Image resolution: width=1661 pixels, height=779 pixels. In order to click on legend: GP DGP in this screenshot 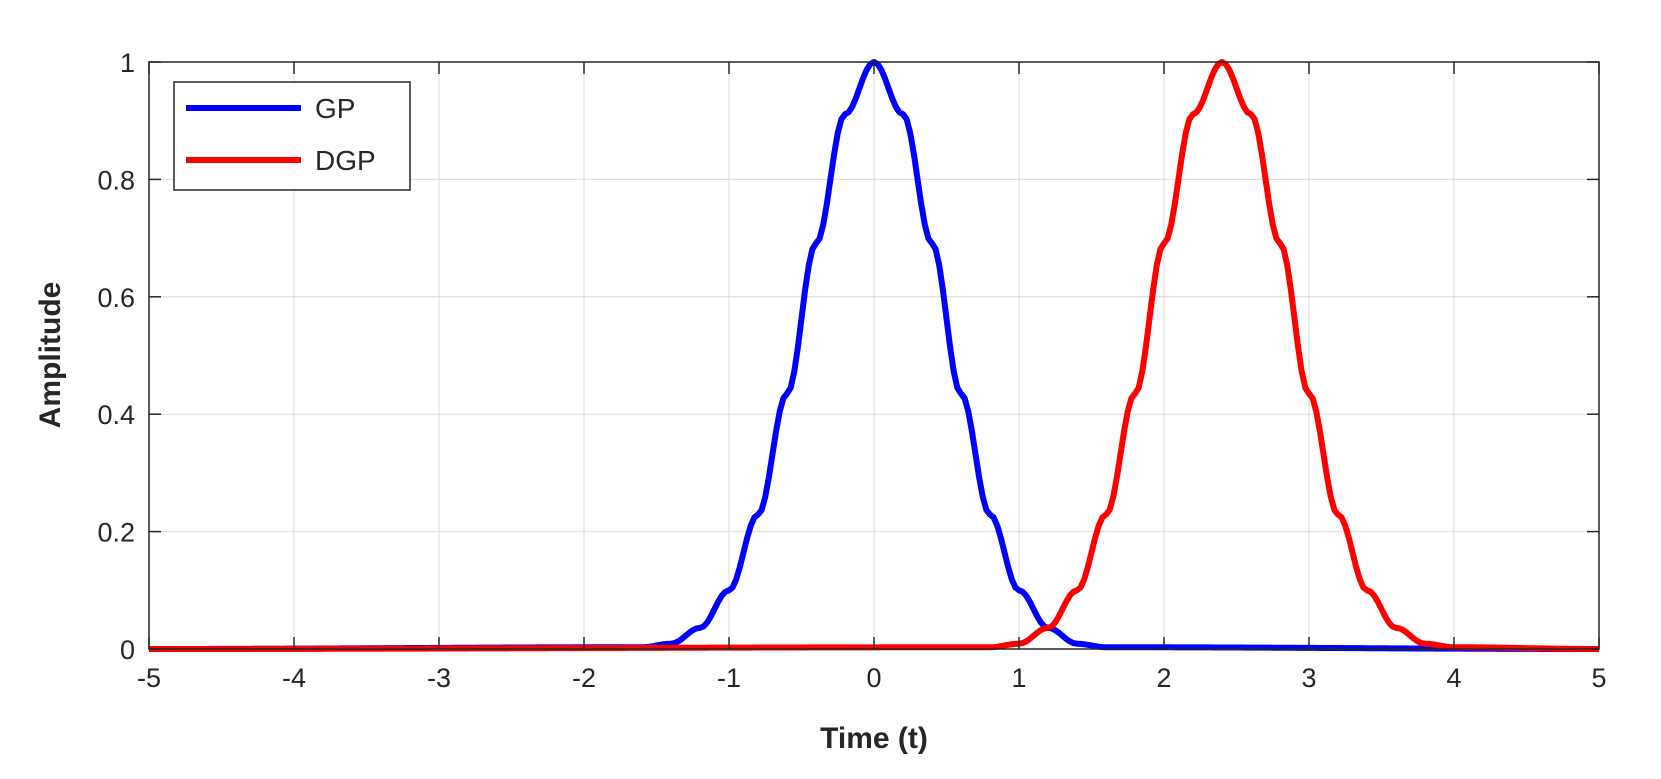, I will do `click(292, 136)`.